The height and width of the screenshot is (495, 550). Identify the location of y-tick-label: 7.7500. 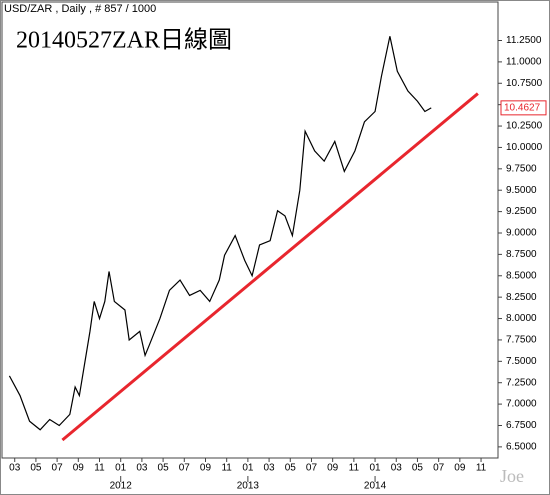
(521, 340).